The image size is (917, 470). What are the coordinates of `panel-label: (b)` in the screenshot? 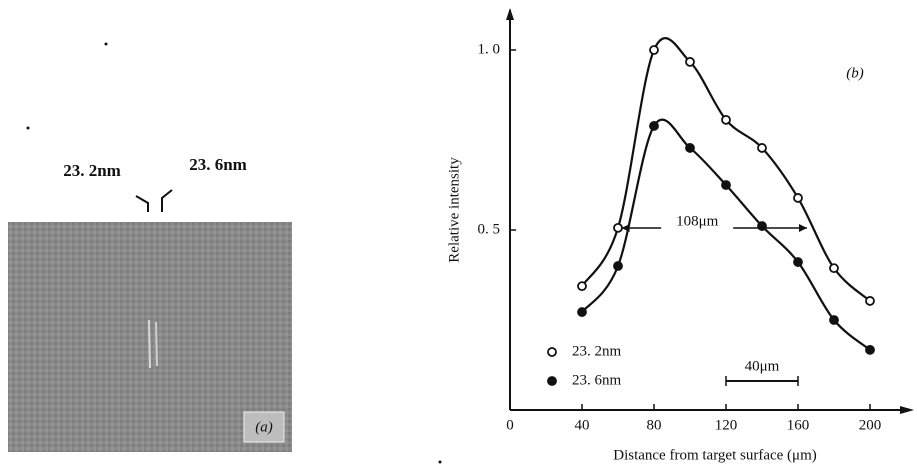 It's located at (855, 73).